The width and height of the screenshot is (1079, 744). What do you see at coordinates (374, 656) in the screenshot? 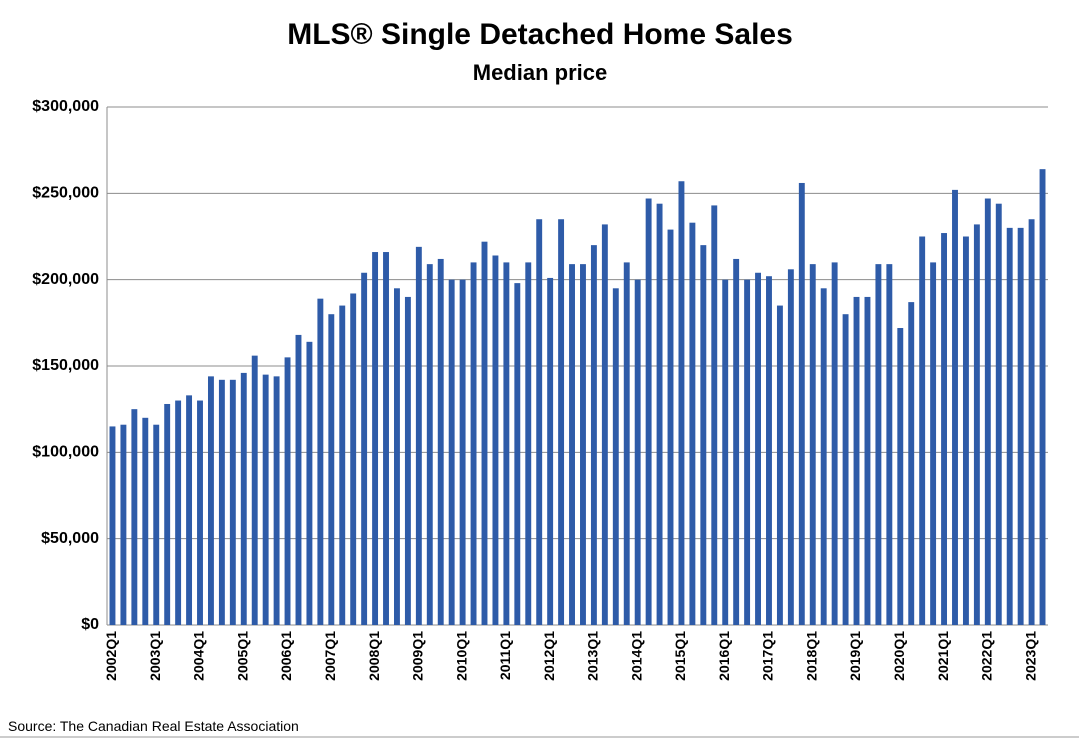
I see `x-tick-label: 2008Q1` at bounding box center [374, 656].